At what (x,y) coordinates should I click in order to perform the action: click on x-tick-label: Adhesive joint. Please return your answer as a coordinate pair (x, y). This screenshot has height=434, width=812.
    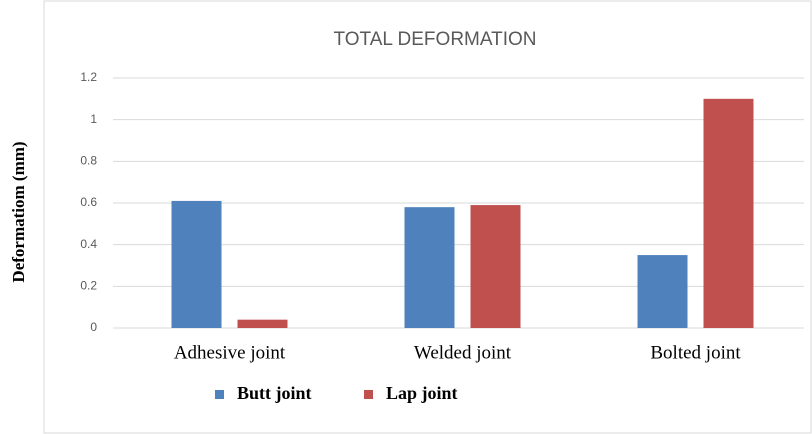
    Looking at the image, I should click on (230, 352).